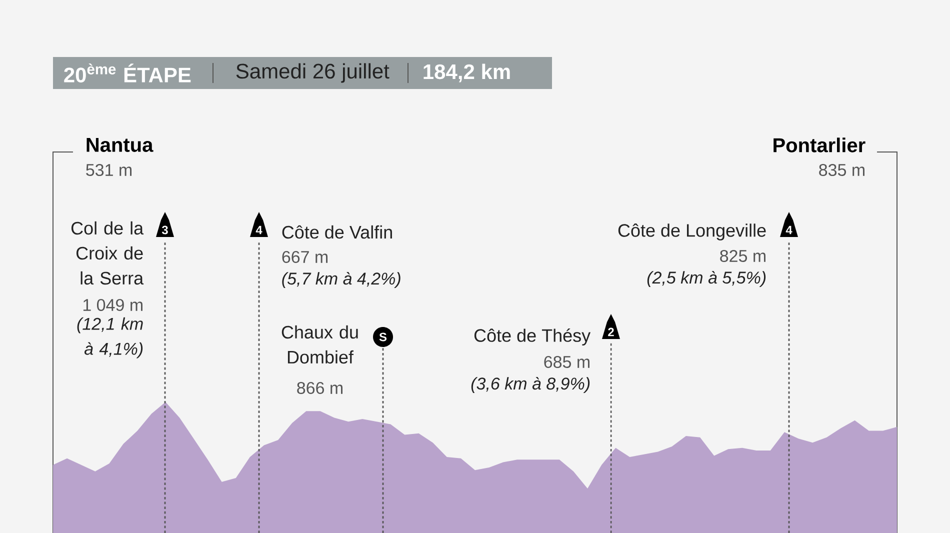 Image resolution: width=950 pixels, height=533 pixels. Describe the element at coordinates (313, 73) in the screenshot. I see `chart-subtitle: Samedi 26 juillet` at that location.